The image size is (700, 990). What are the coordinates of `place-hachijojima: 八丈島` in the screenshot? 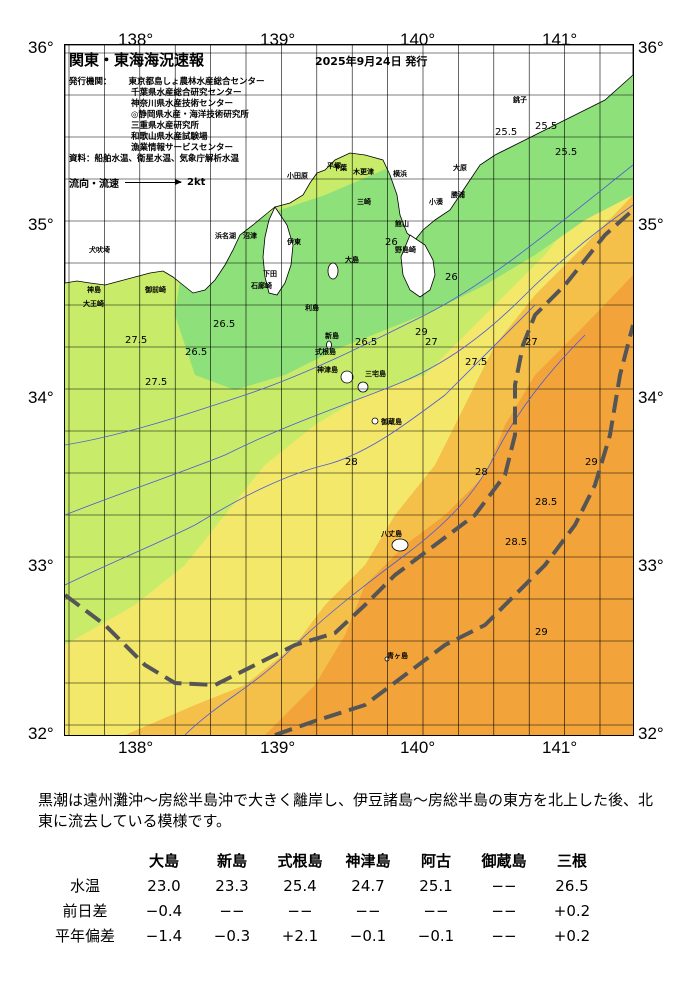 It's located at (391, 534).